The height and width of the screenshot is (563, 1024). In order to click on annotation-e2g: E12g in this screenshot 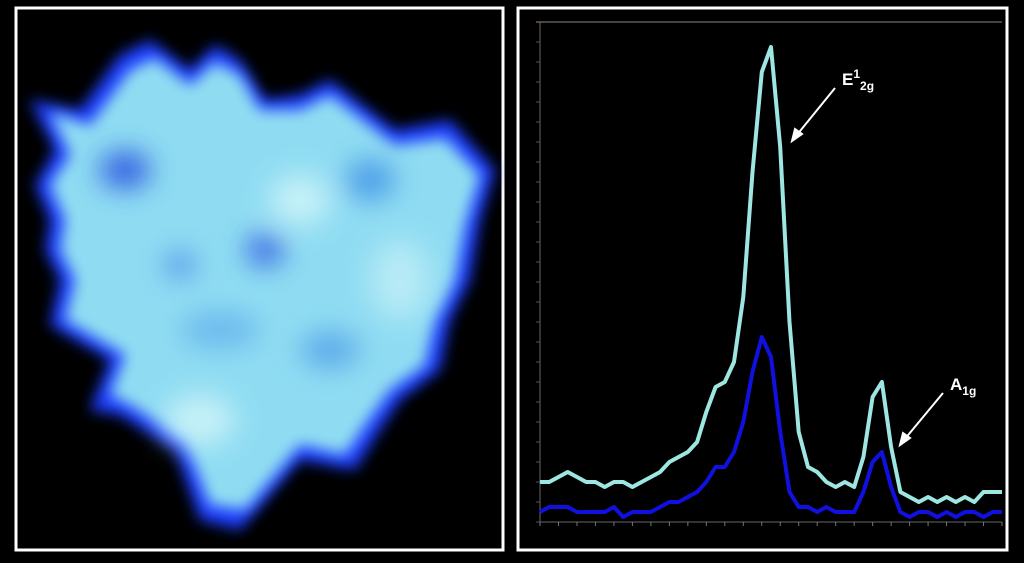, I will do `click(858, 80)`.